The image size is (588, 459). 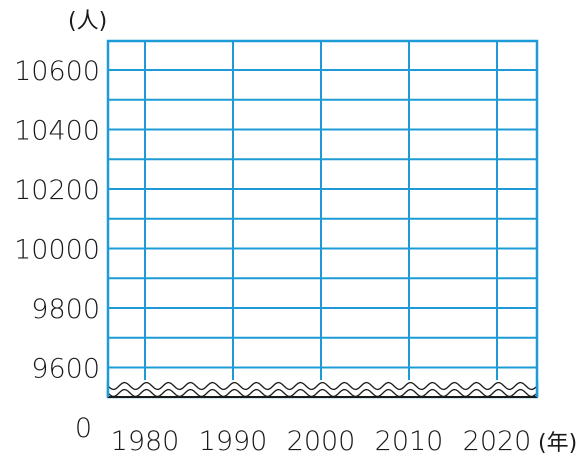 What do you see at coordinates (57, 250) in the screenshot?
I see `y-tick-label-10000: 10000` at bounding box center [57, 250].